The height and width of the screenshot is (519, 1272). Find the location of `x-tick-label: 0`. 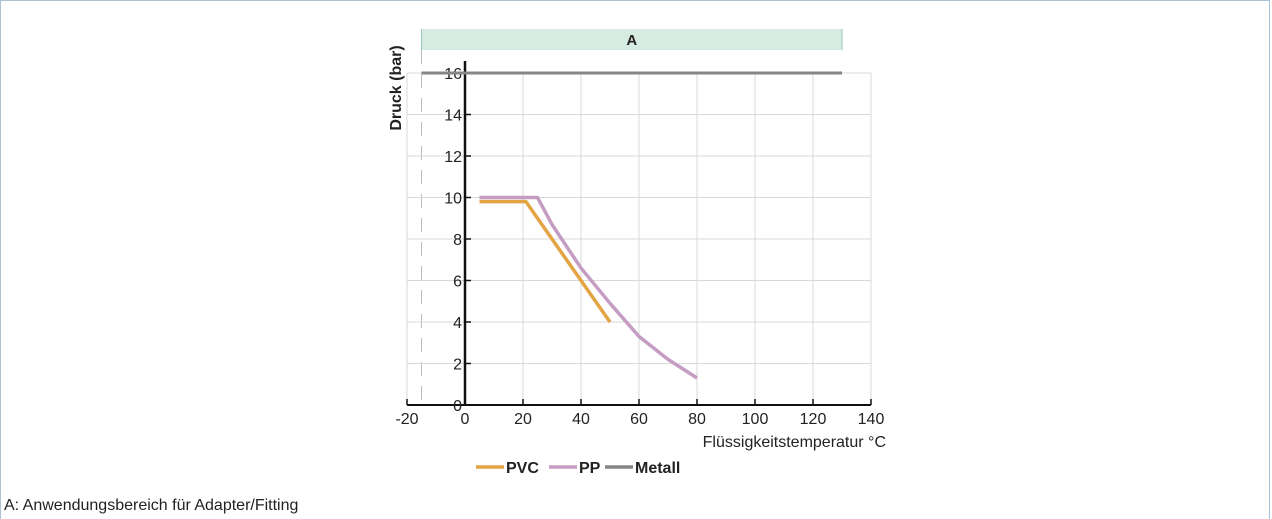

x-tick-label: 0 is located at coordinates (465, 419).